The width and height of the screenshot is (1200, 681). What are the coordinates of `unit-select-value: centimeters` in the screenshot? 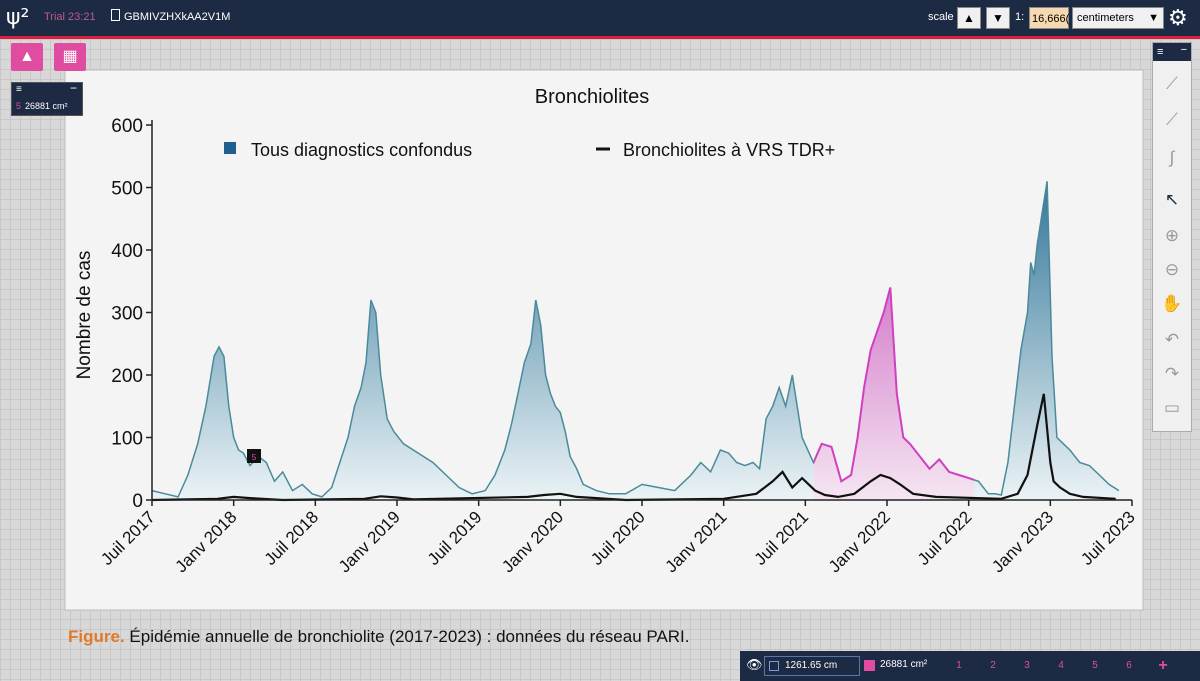 It's located at (1105, 18).